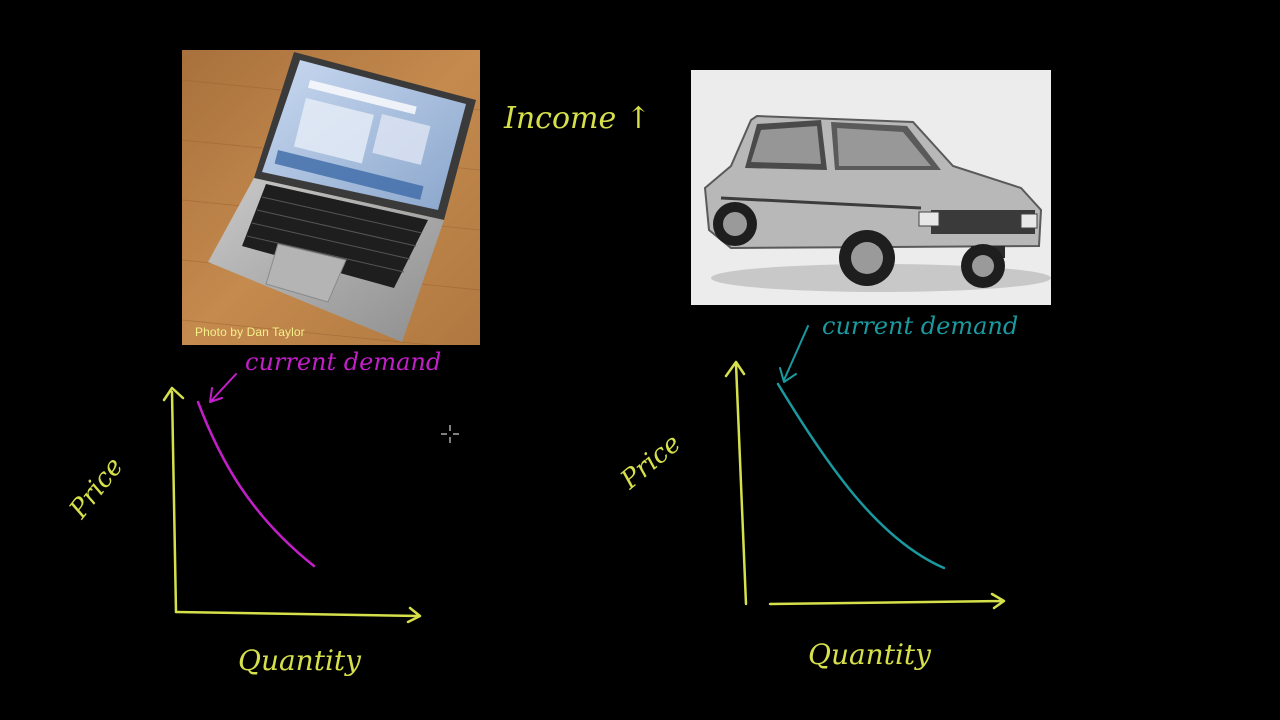 This screenshot has width=1280, height=720. What do you see at coordinates (861, 476) in the screenshot?
I see `car-demand-curve` at bounding box center [861, 476].